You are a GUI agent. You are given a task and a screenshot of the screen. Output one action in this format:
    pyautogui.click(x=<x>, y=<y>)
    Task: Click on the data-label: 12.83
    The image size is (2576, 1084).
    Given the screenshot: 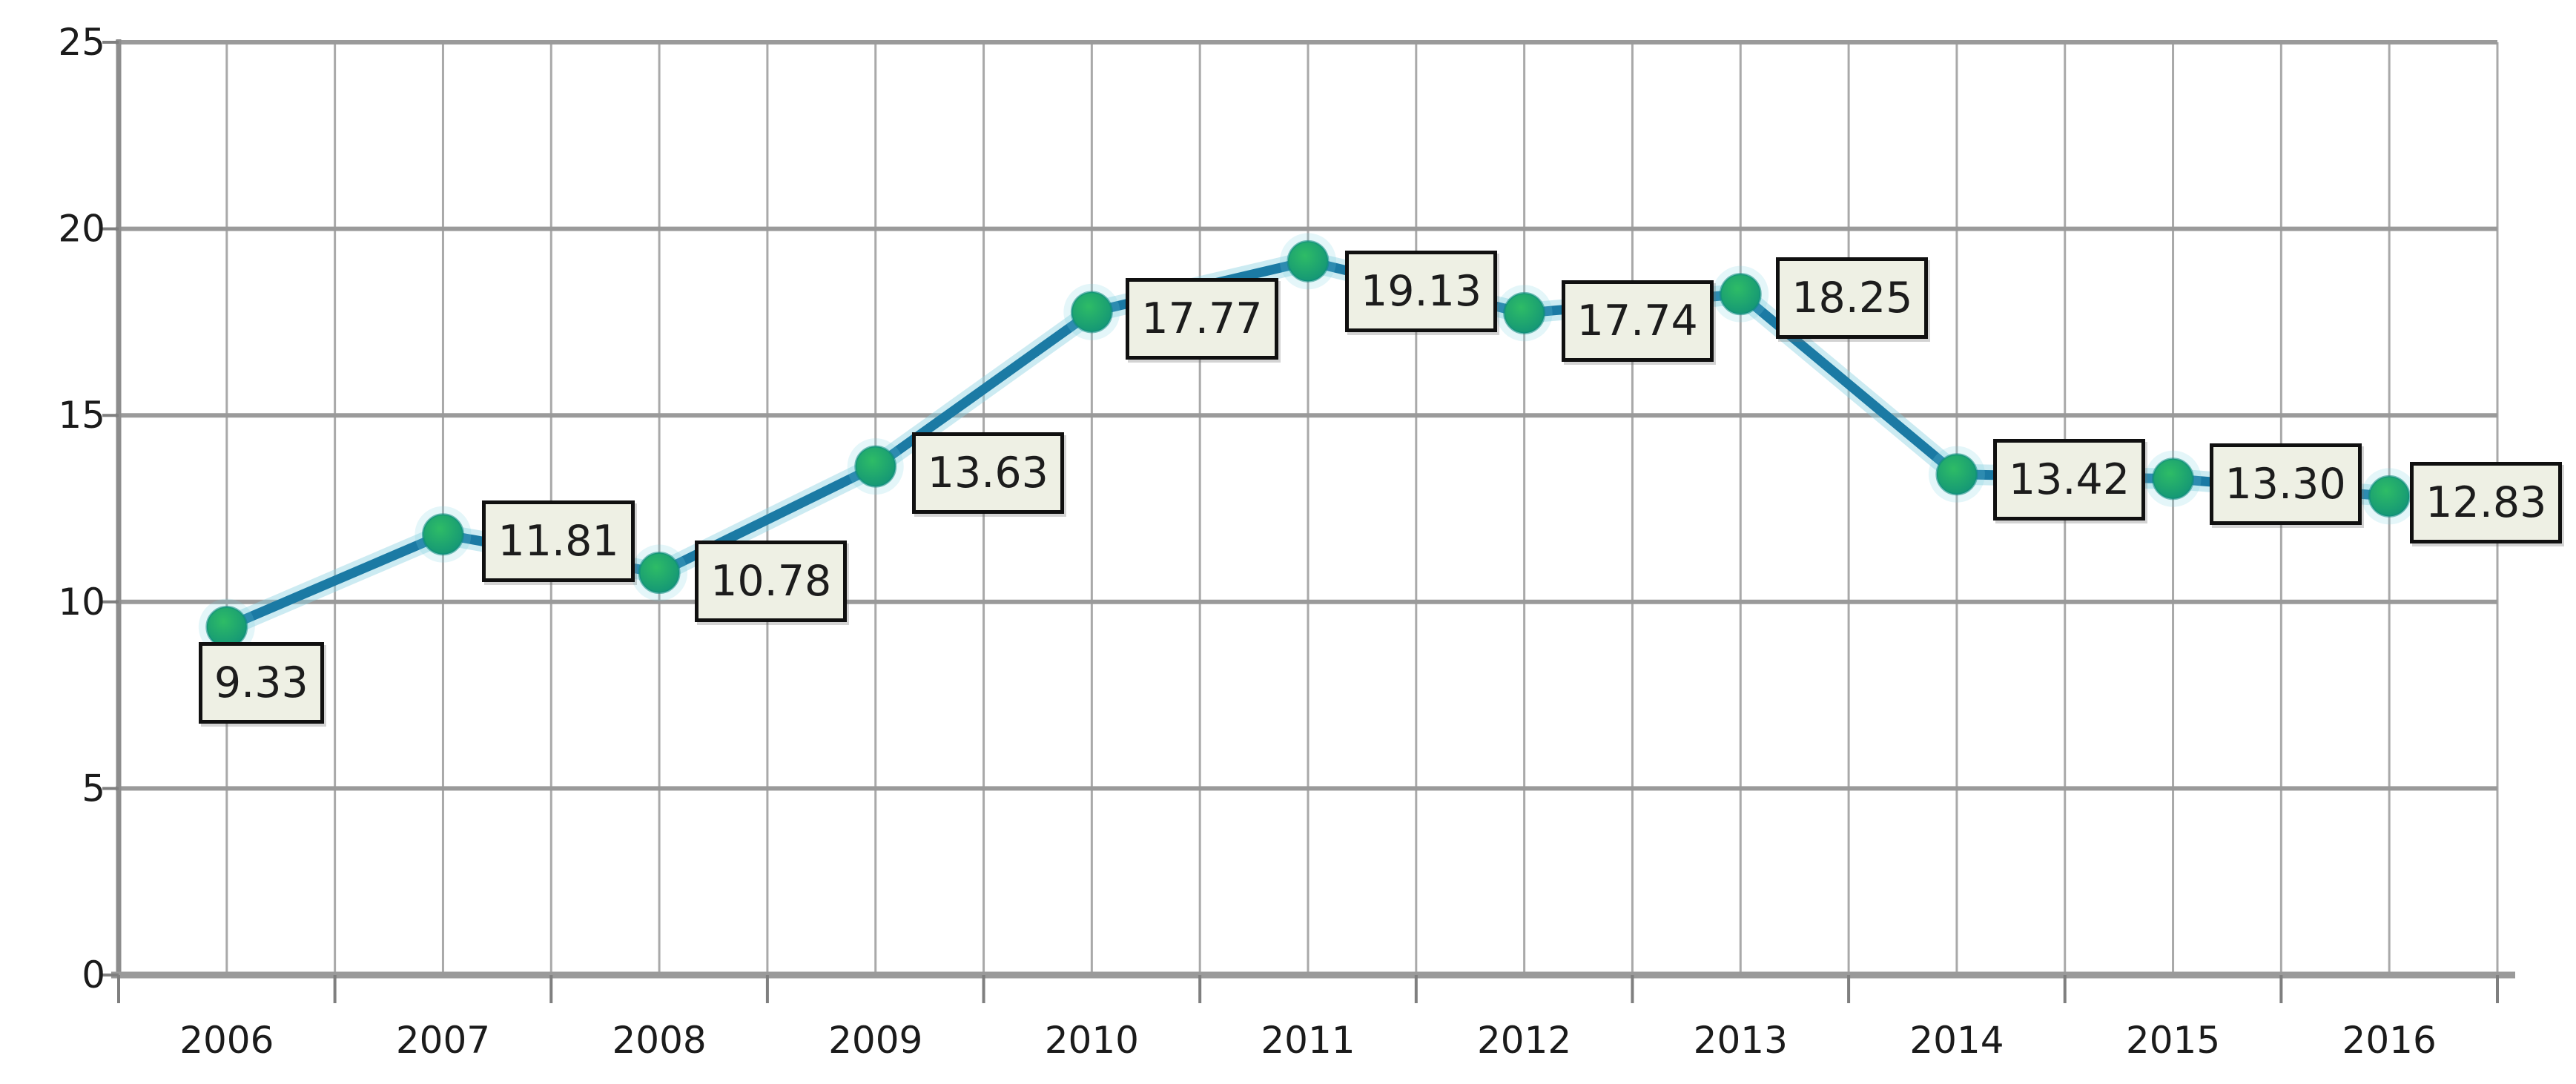 What is the action you would take?
    pyautogui.click(x=2486, y=503)
    